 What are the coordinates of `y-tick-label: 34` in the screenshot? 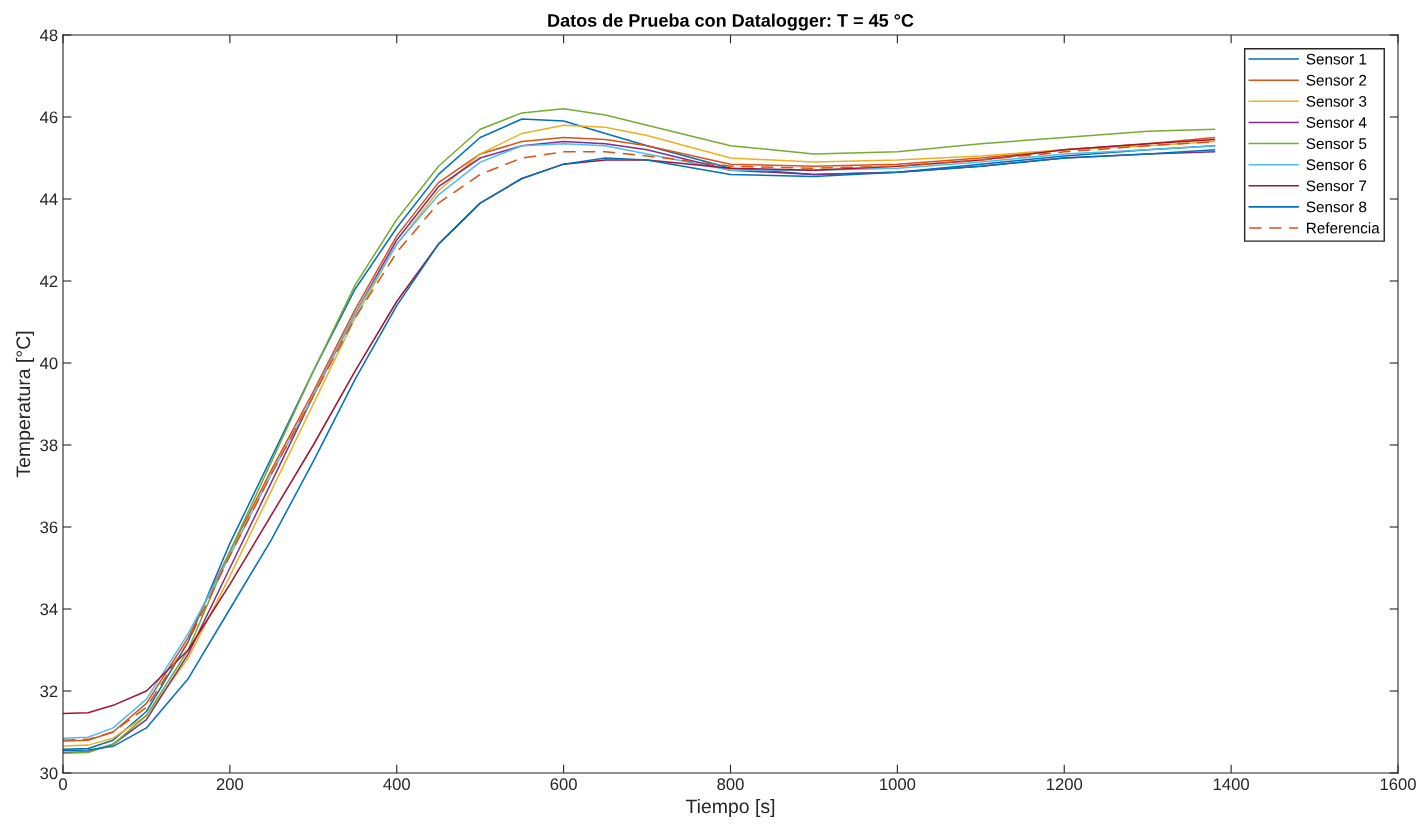 It's located at (49, 609).